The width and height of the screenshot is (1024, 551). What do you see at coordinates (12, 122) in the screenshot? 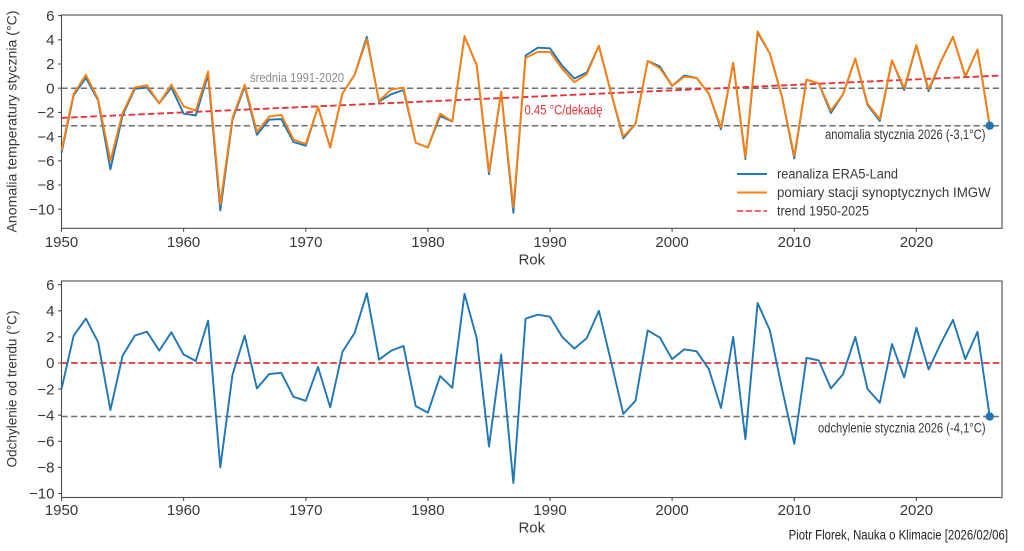
I see `svg-text:Anomalia temperatury stycznia: Anomalia temperatury stycznia (°C)` at bounding box center [12, 122].